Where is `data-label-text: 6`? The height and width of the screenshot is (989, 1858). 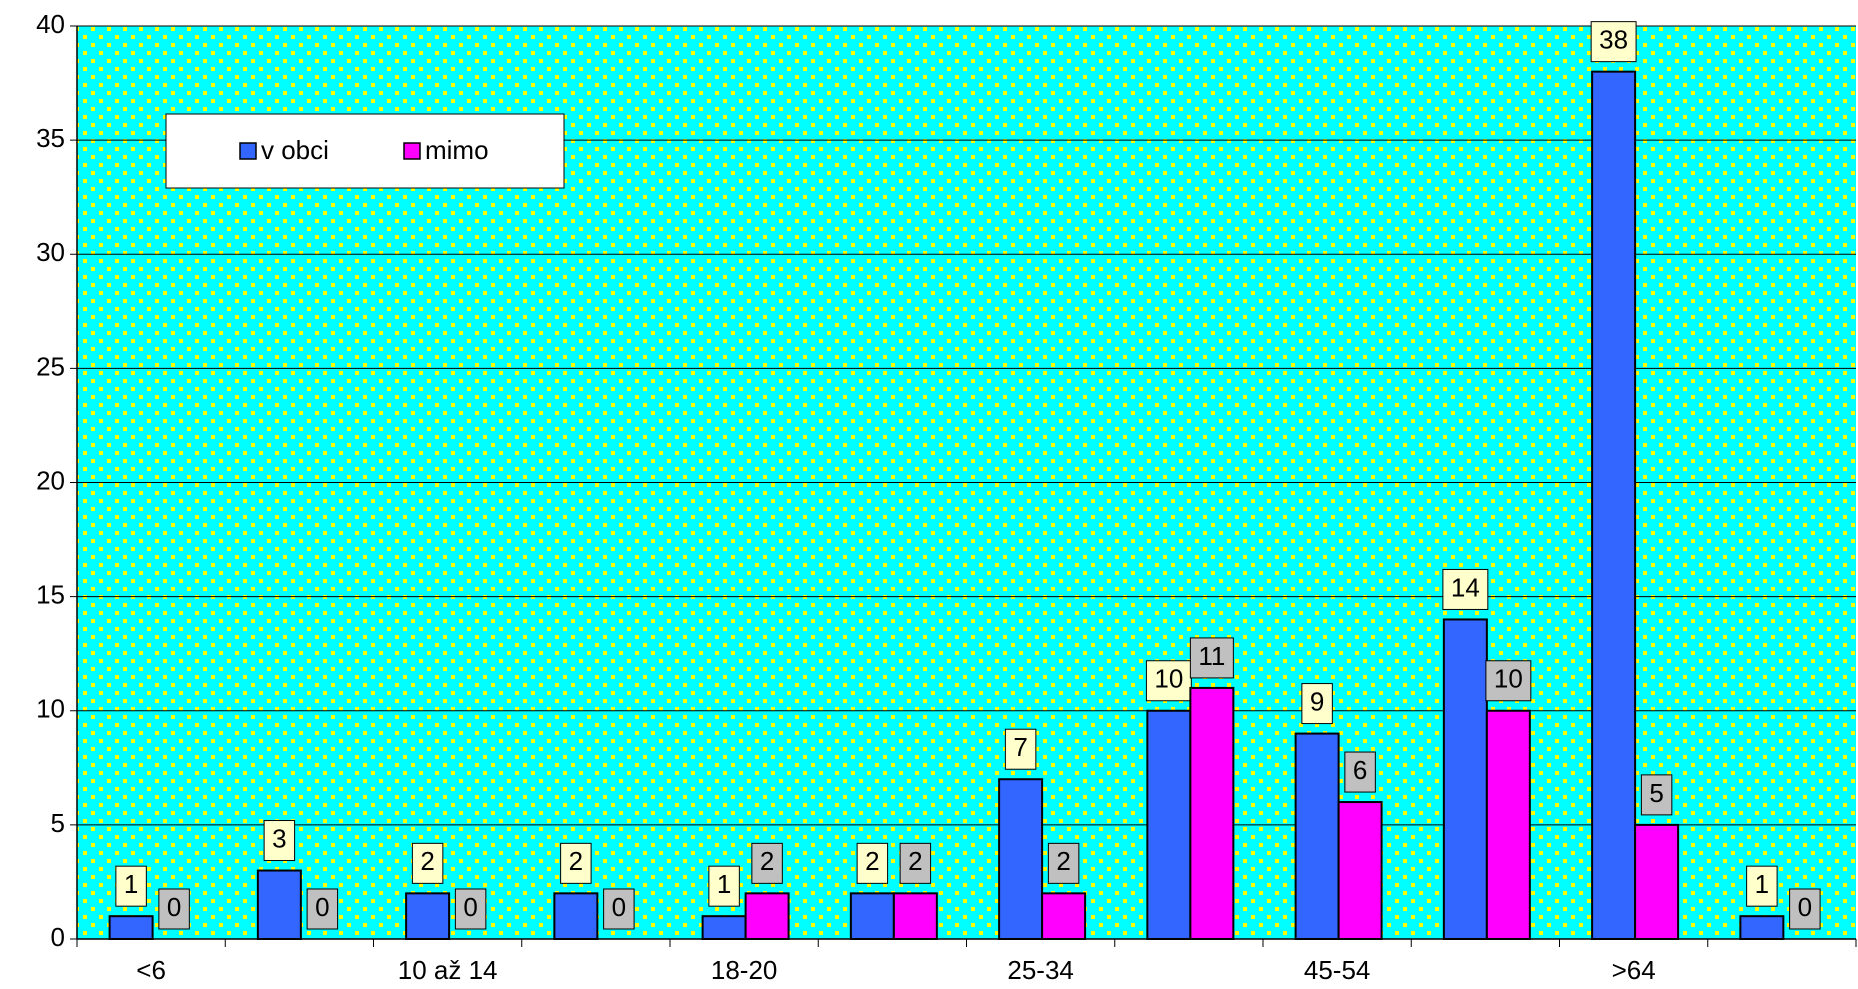 data-label-text: 6 is located at coordinates (1360, 770).